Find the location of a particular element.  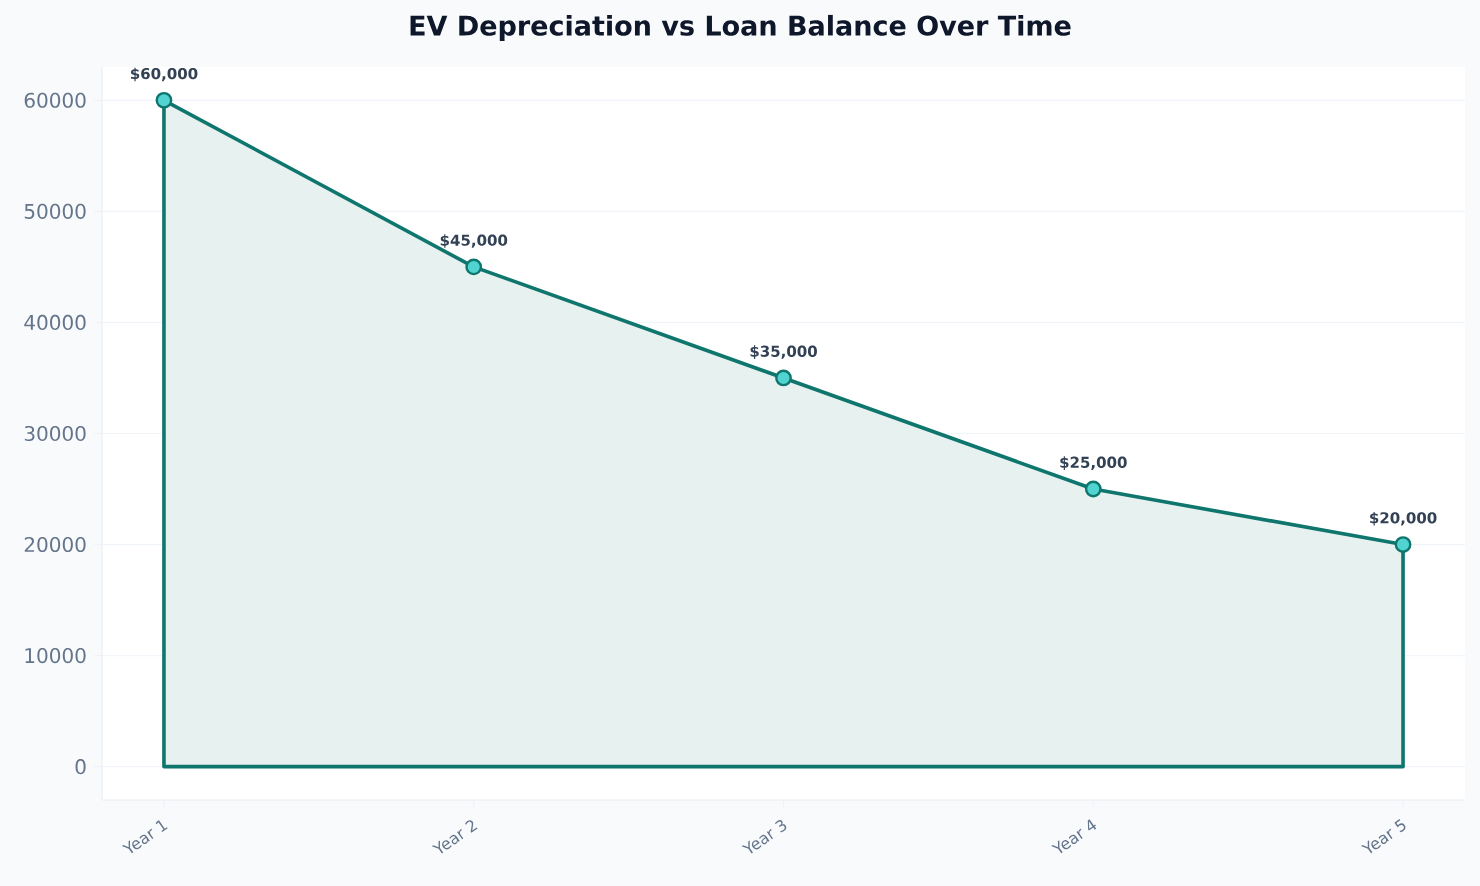

x-tick-label: Year 5 is located at coordinates (1383, 836).